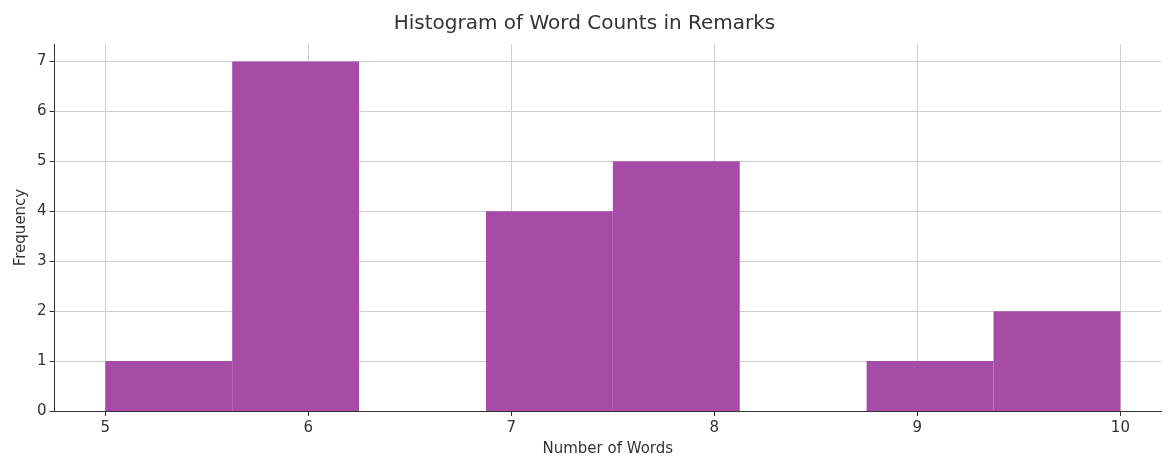 The image size is (1173, 466). Describe the element at coordinates (42, 110) in the screenshot. I see `y-tick-label: 6` at that location.